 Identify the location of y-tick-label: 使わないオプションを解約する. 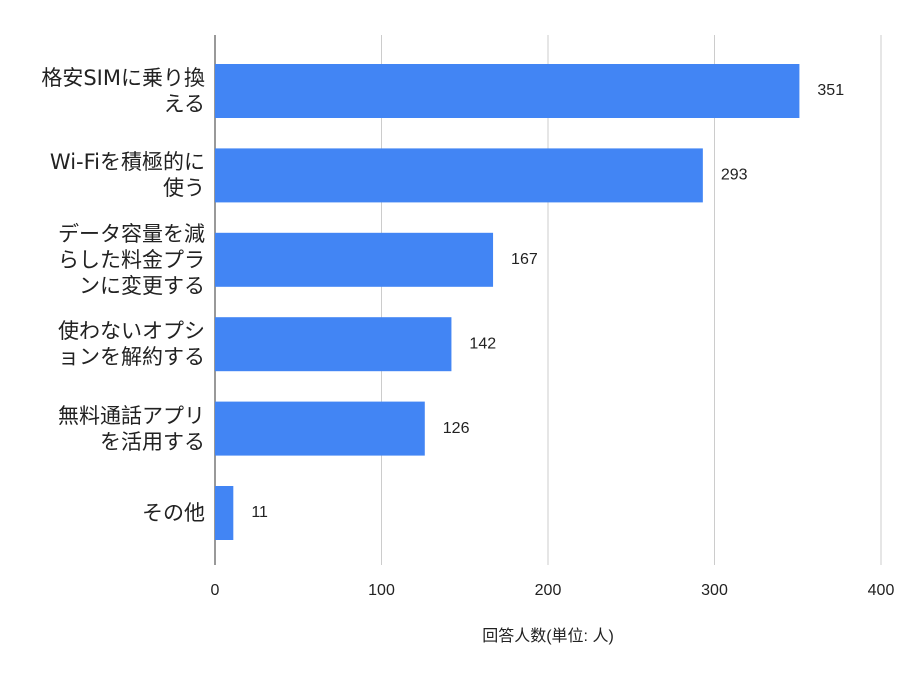
(131, 344).